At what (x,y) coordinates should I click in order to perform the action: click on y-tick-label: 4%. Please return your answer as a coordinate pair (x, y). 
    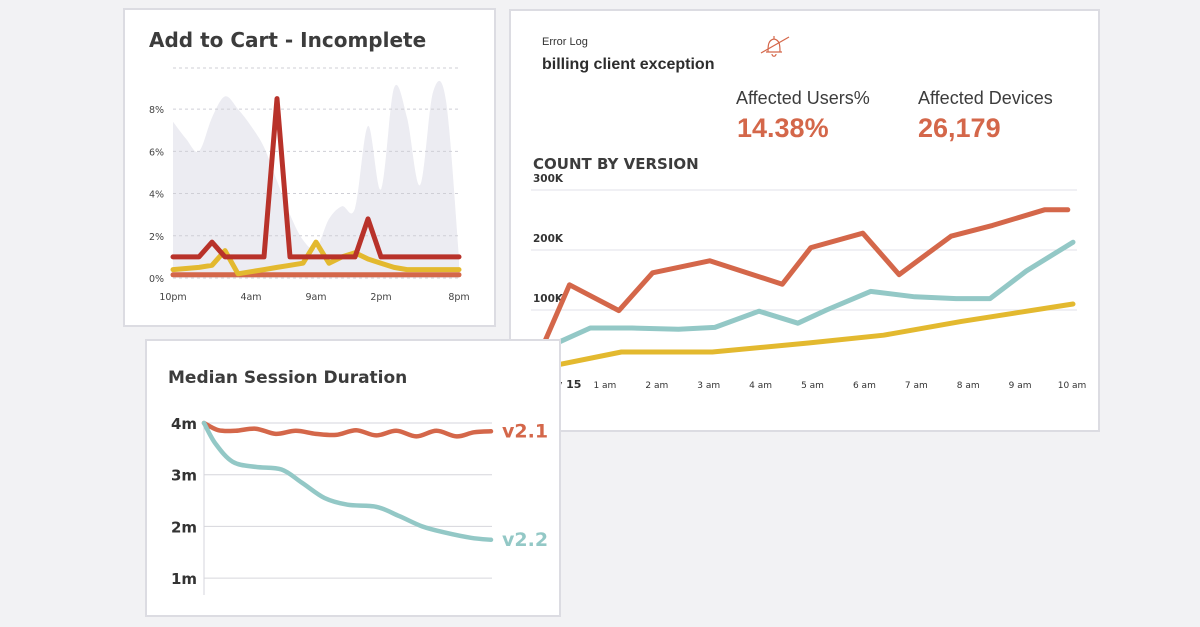
    Looking at the image, I should click on (156, 195).